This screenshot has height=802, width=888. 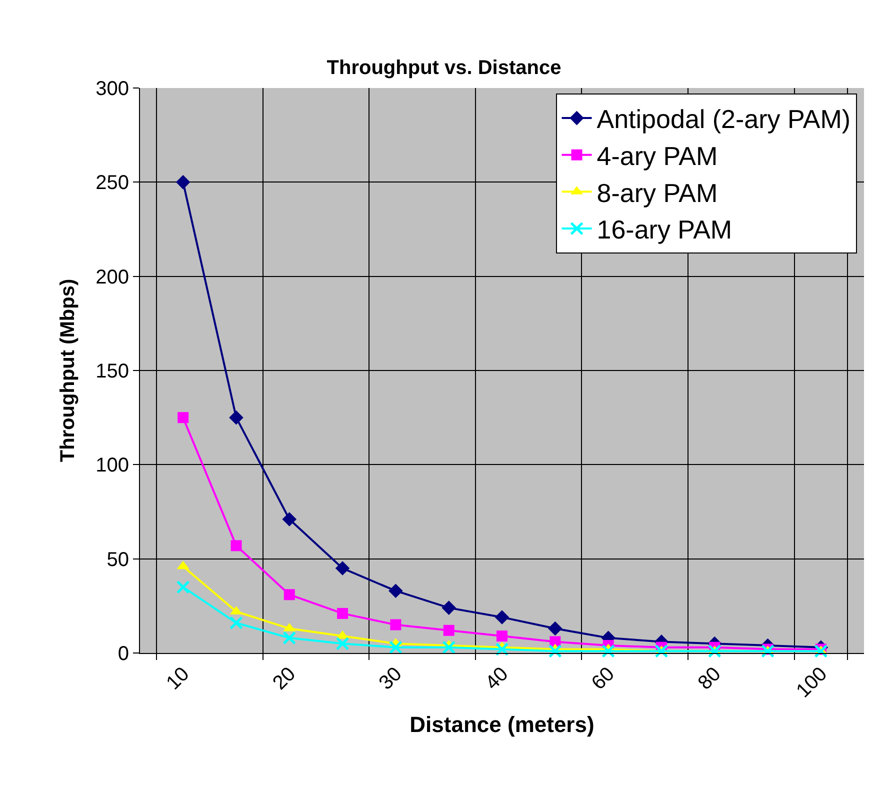 I want to click on x-axis-title: Distance (meters), so click(x=502, y=725).